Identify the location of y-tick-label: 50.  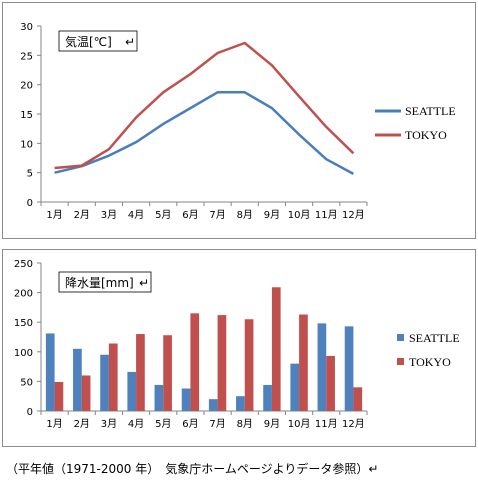
(26, 382).